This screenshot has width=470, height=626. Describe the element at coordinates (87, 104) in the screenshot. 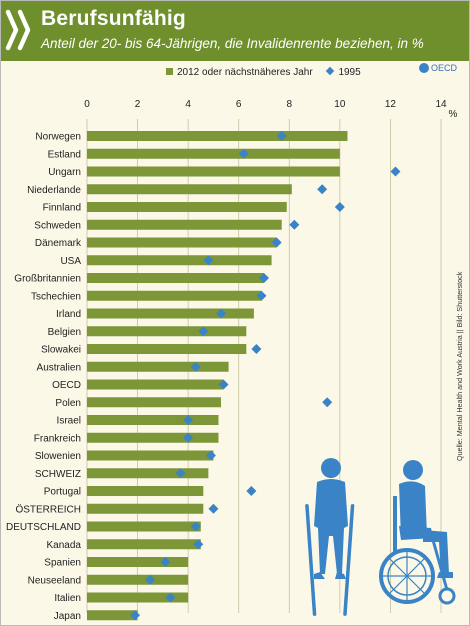

I see `x-tick-label: 0` at that location.